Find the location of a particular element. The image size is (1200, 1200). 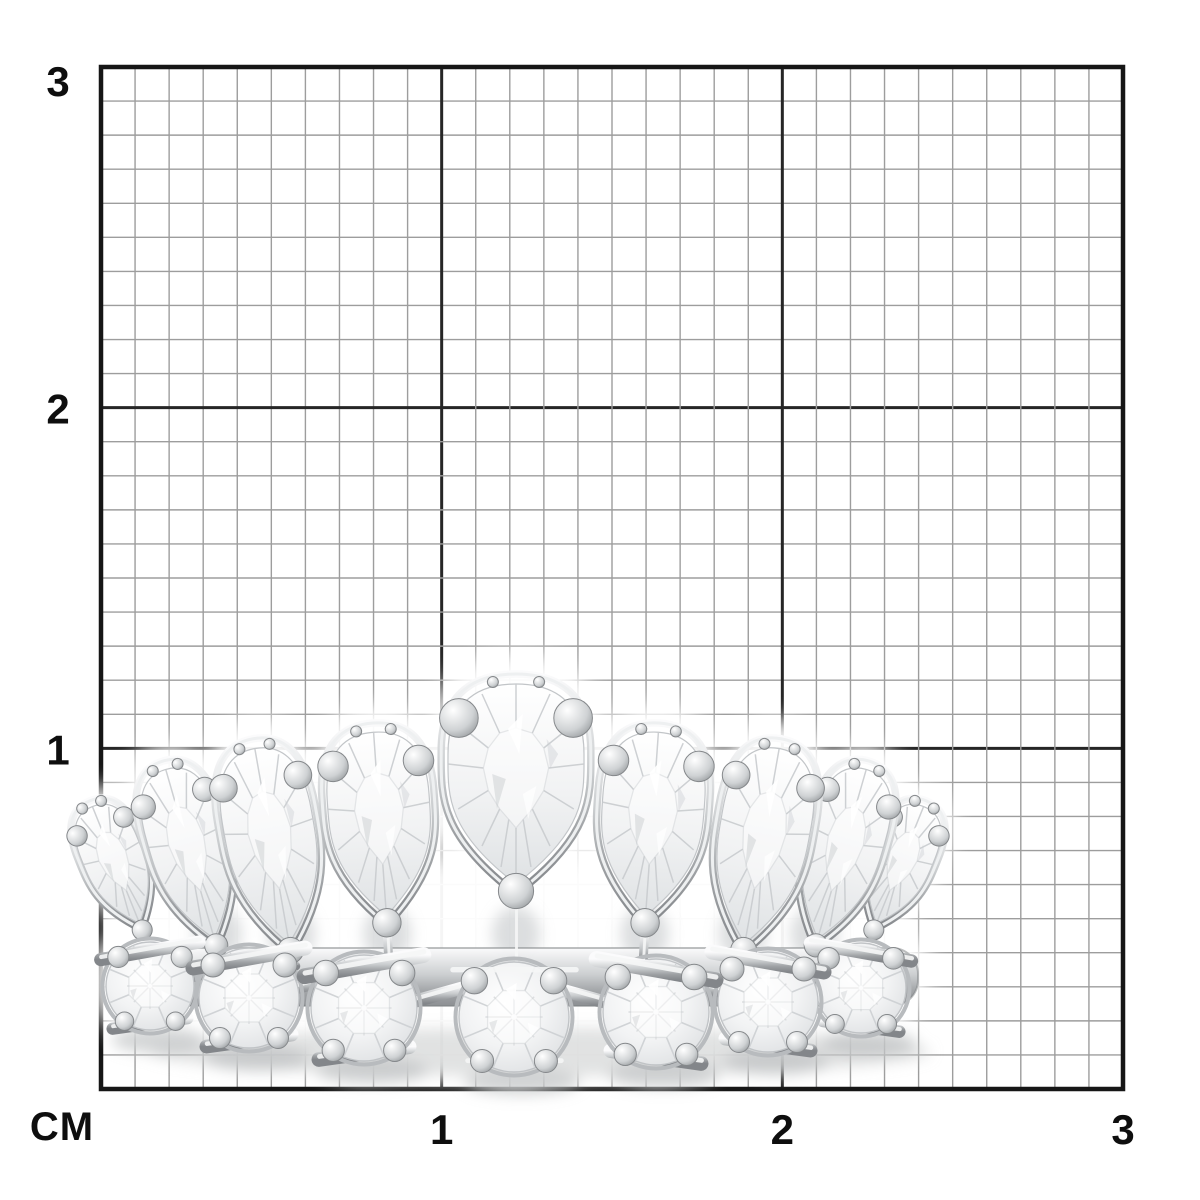

tip-bead is located at coordinates (645, 923).